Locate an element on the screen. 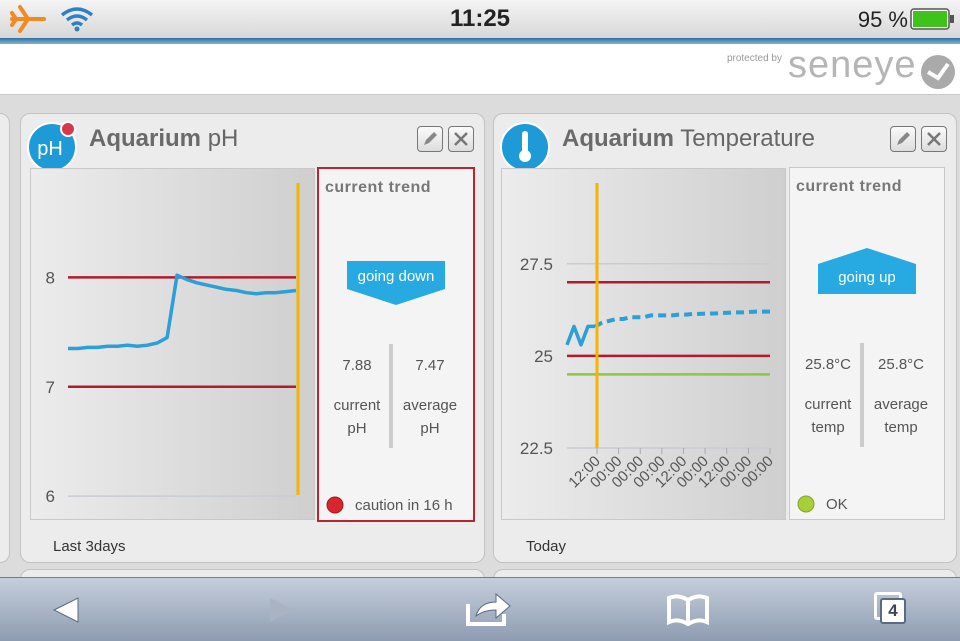 This screenshot has height=641, width=960. average-value: 7.47 is located at coordinates (430, 365).